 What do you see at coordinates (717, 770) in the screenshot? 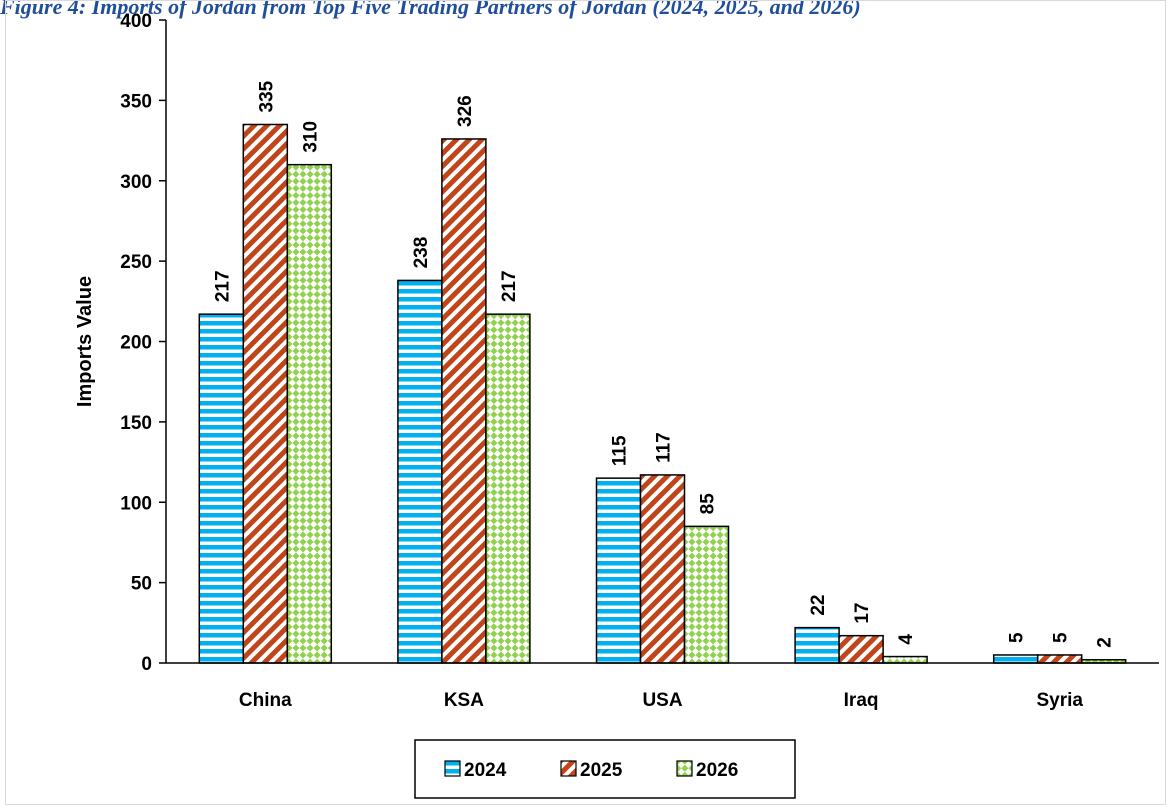
I see `legend-label: 2026` at bounding box center [717, 770].